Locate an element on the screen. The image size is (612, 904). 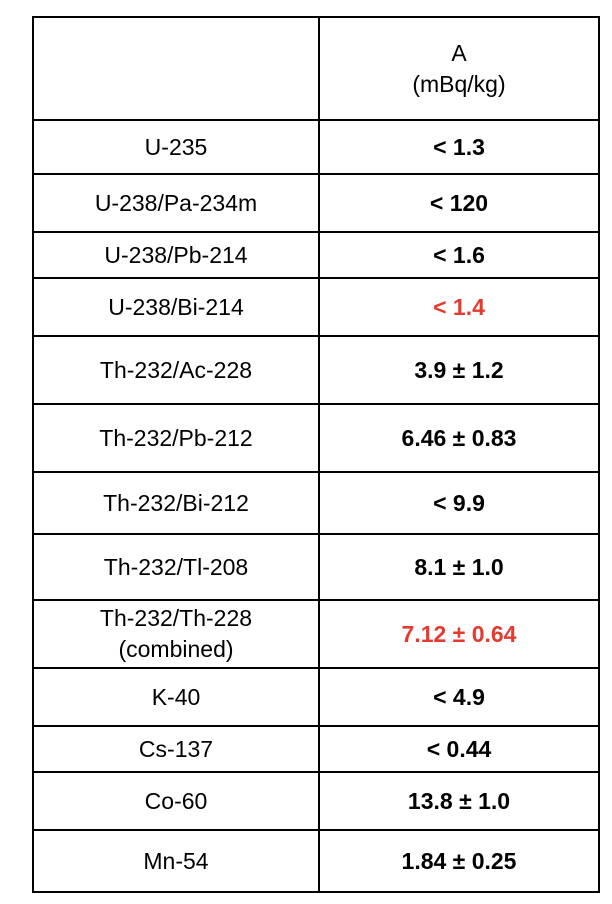
isotope-cell: U-238/Pb-214 is located at coordinates (176, 255).